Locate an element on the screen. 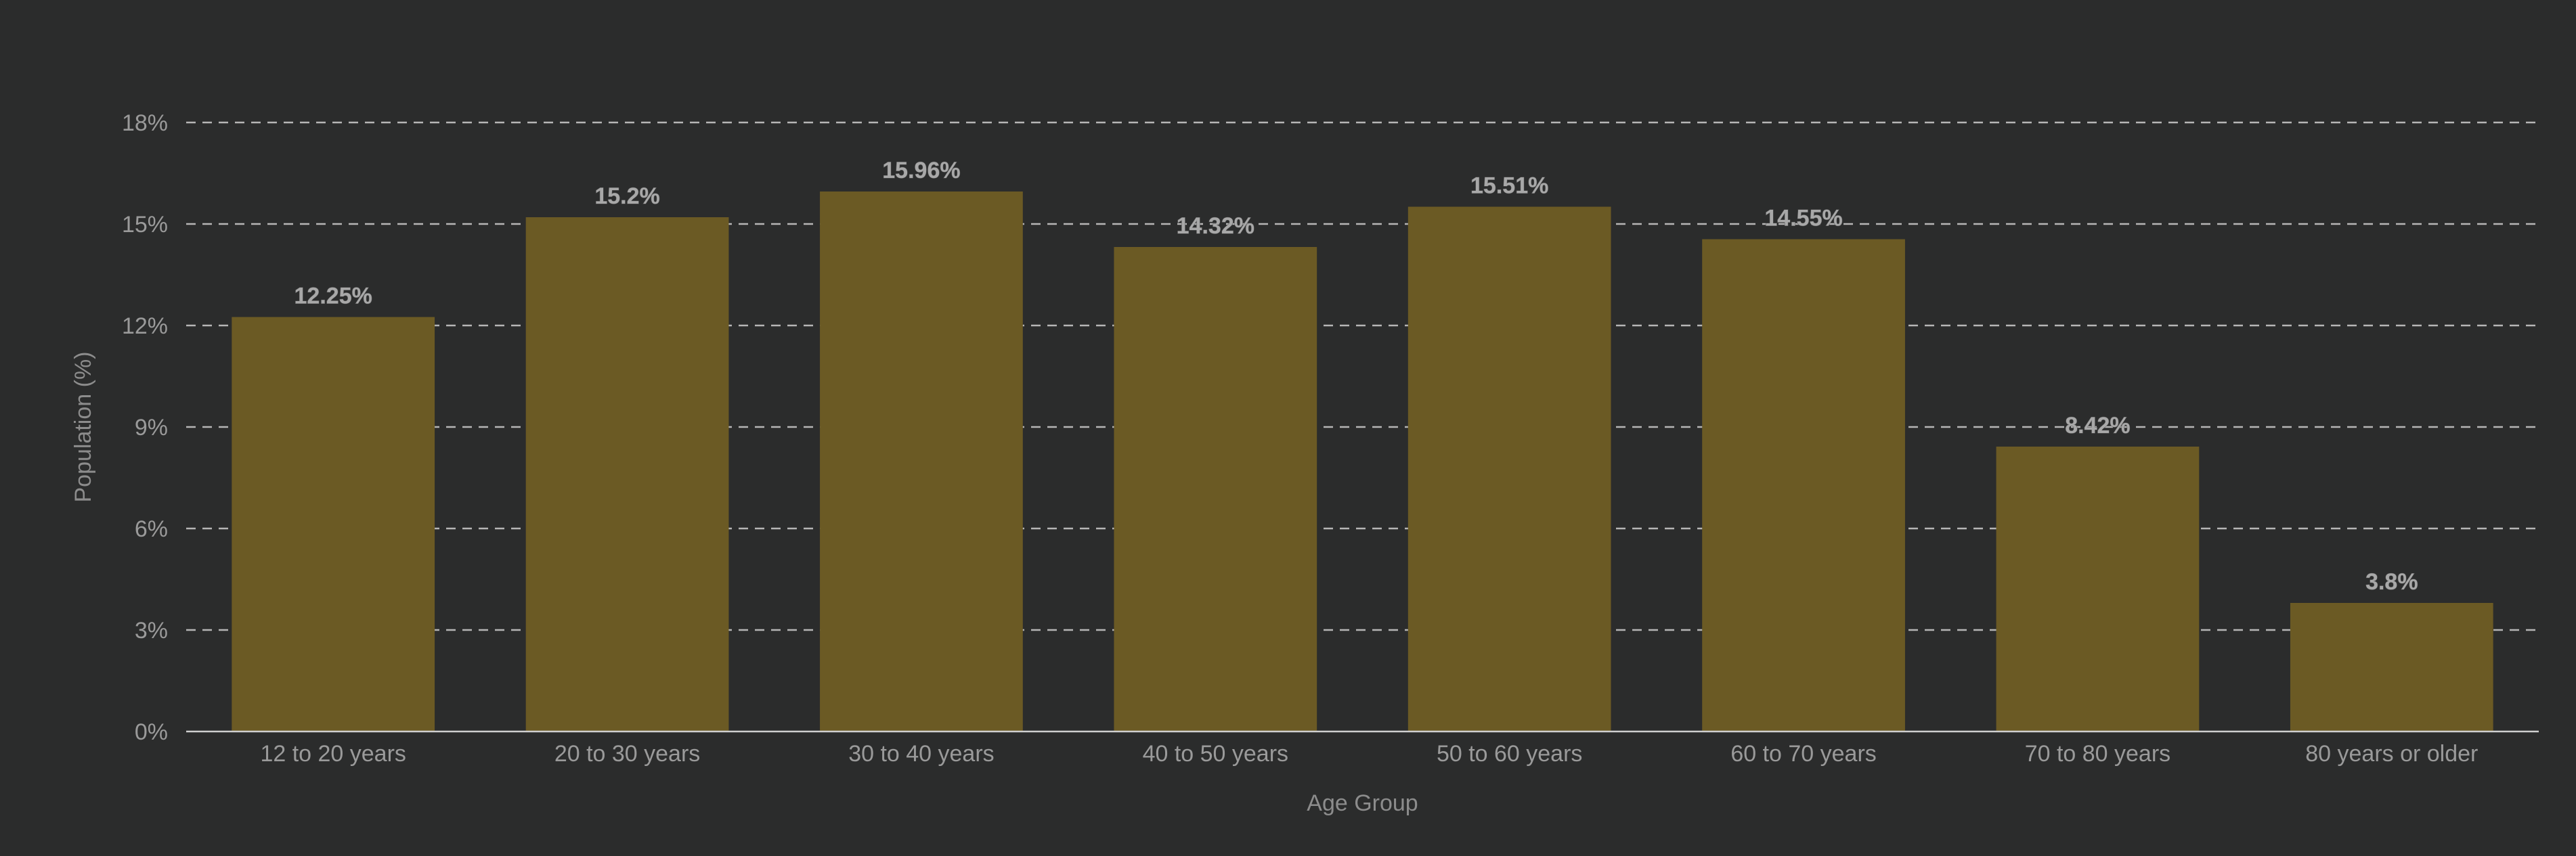 The width and height of the screenshot is (2576, 856). data-label: 15.51% is located at coordinates (1509, 186).